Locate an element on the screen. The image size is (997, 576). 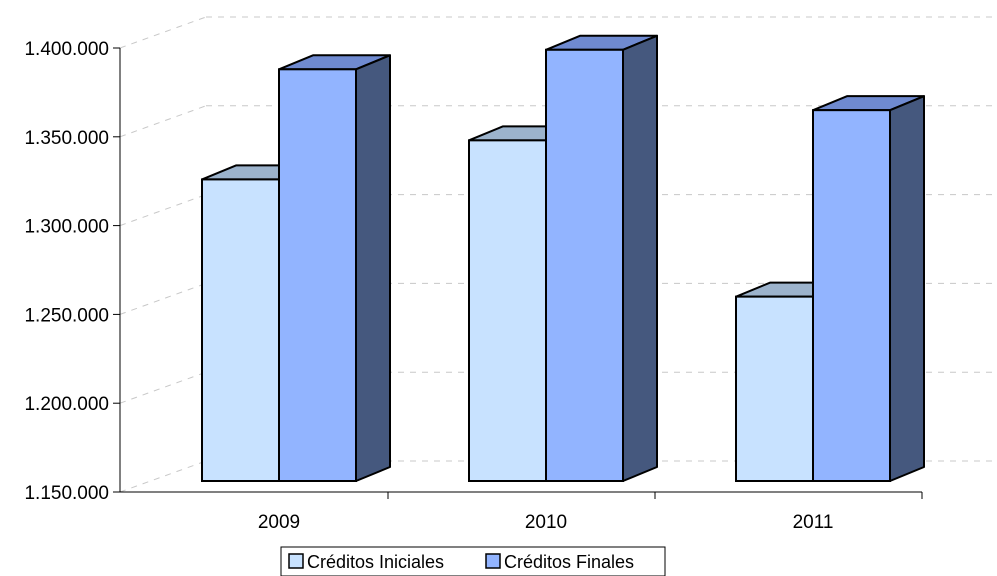
x-tick-label-2010: 2010 is located at coordinates (546, 522).